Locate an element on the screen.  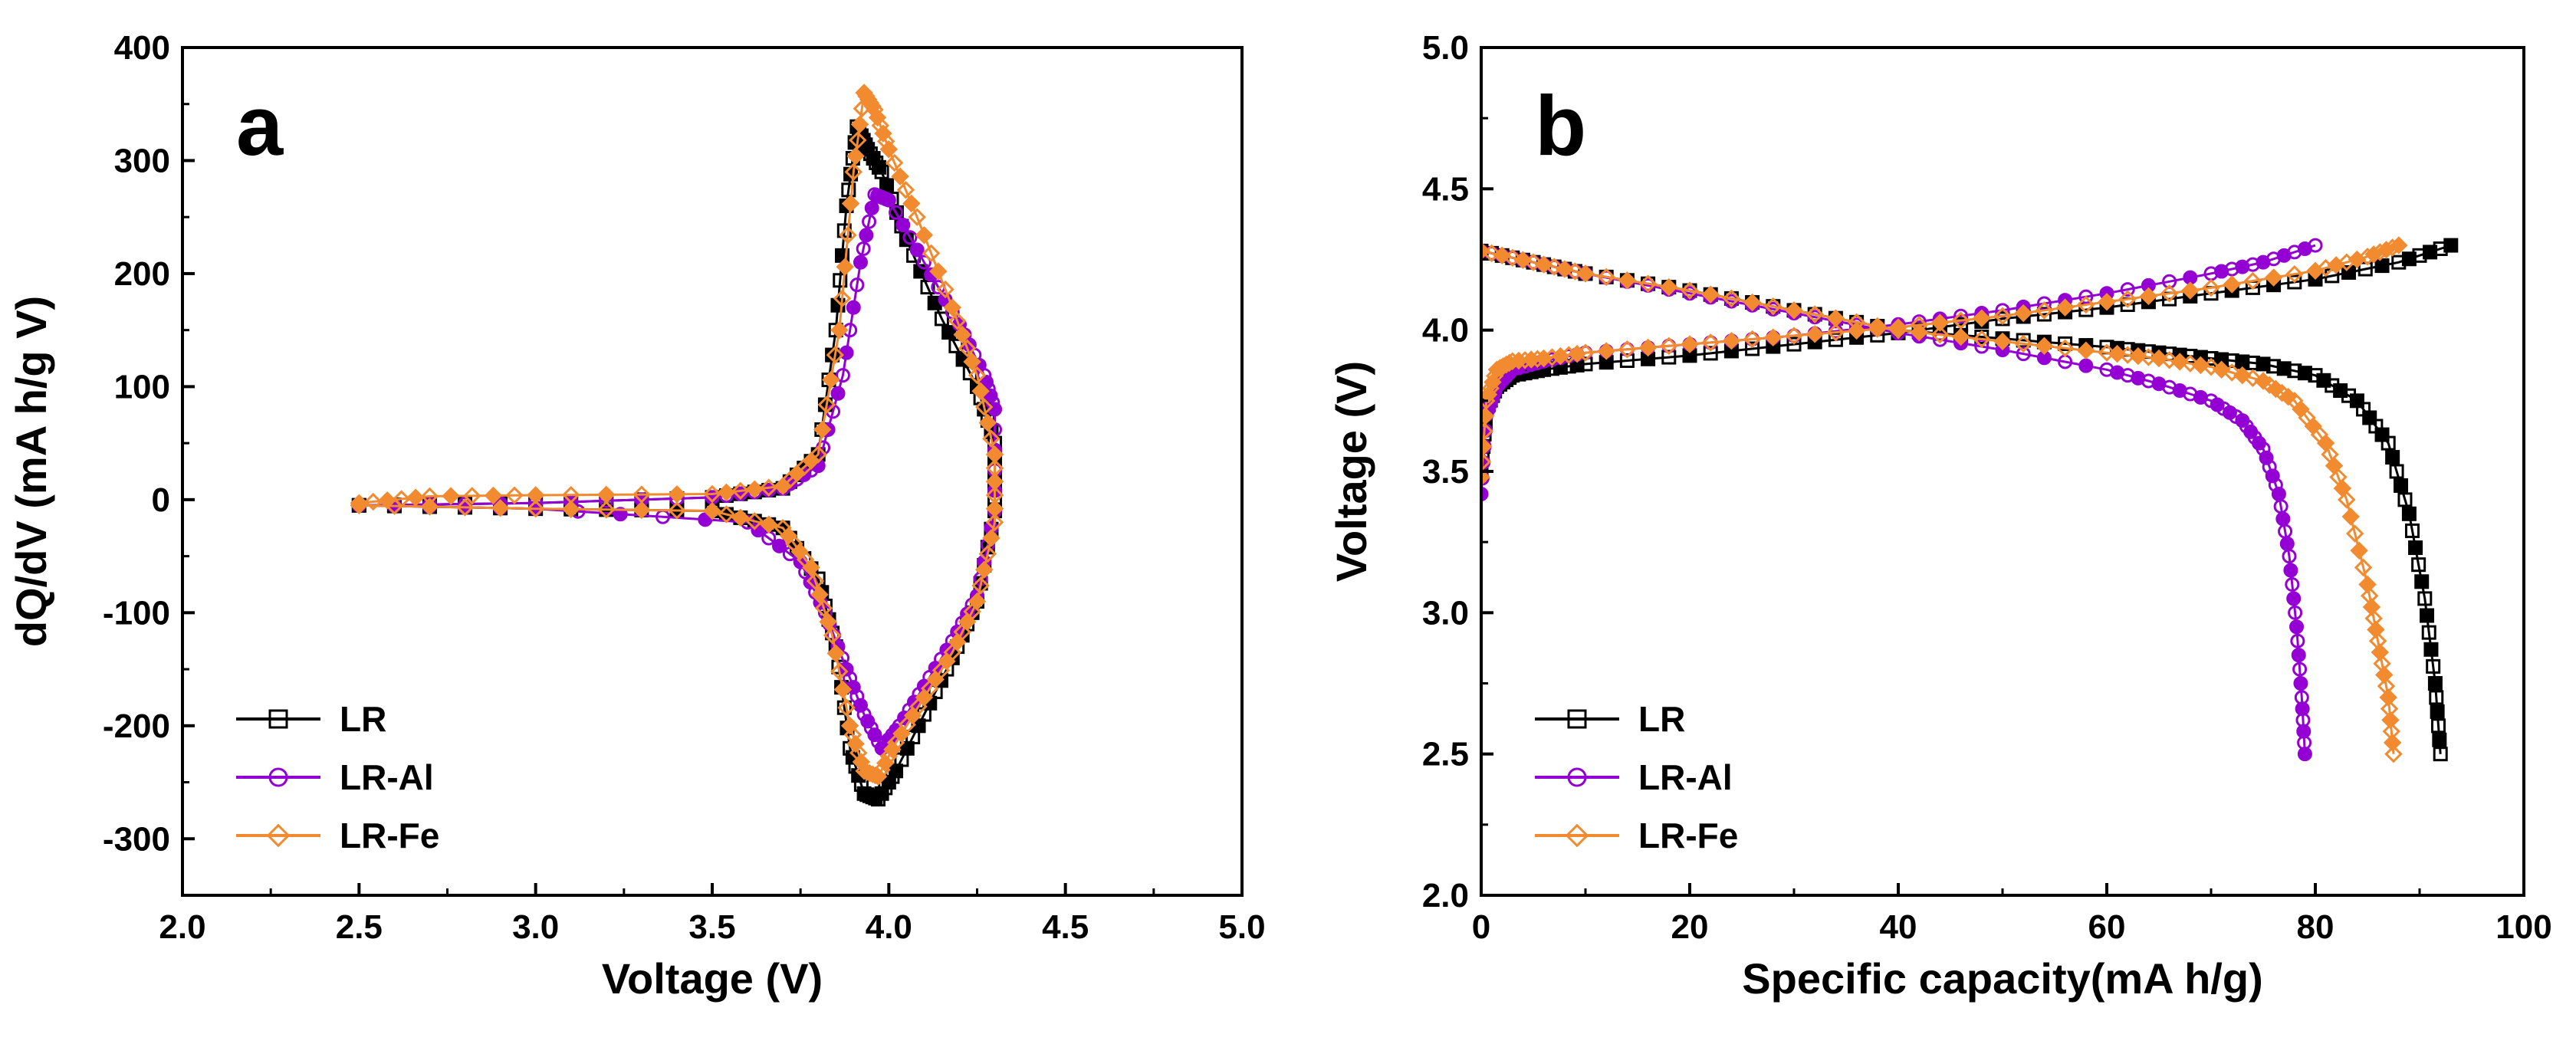
panel-a-y-tick-label: -300 is located at coordinates (136, 839).